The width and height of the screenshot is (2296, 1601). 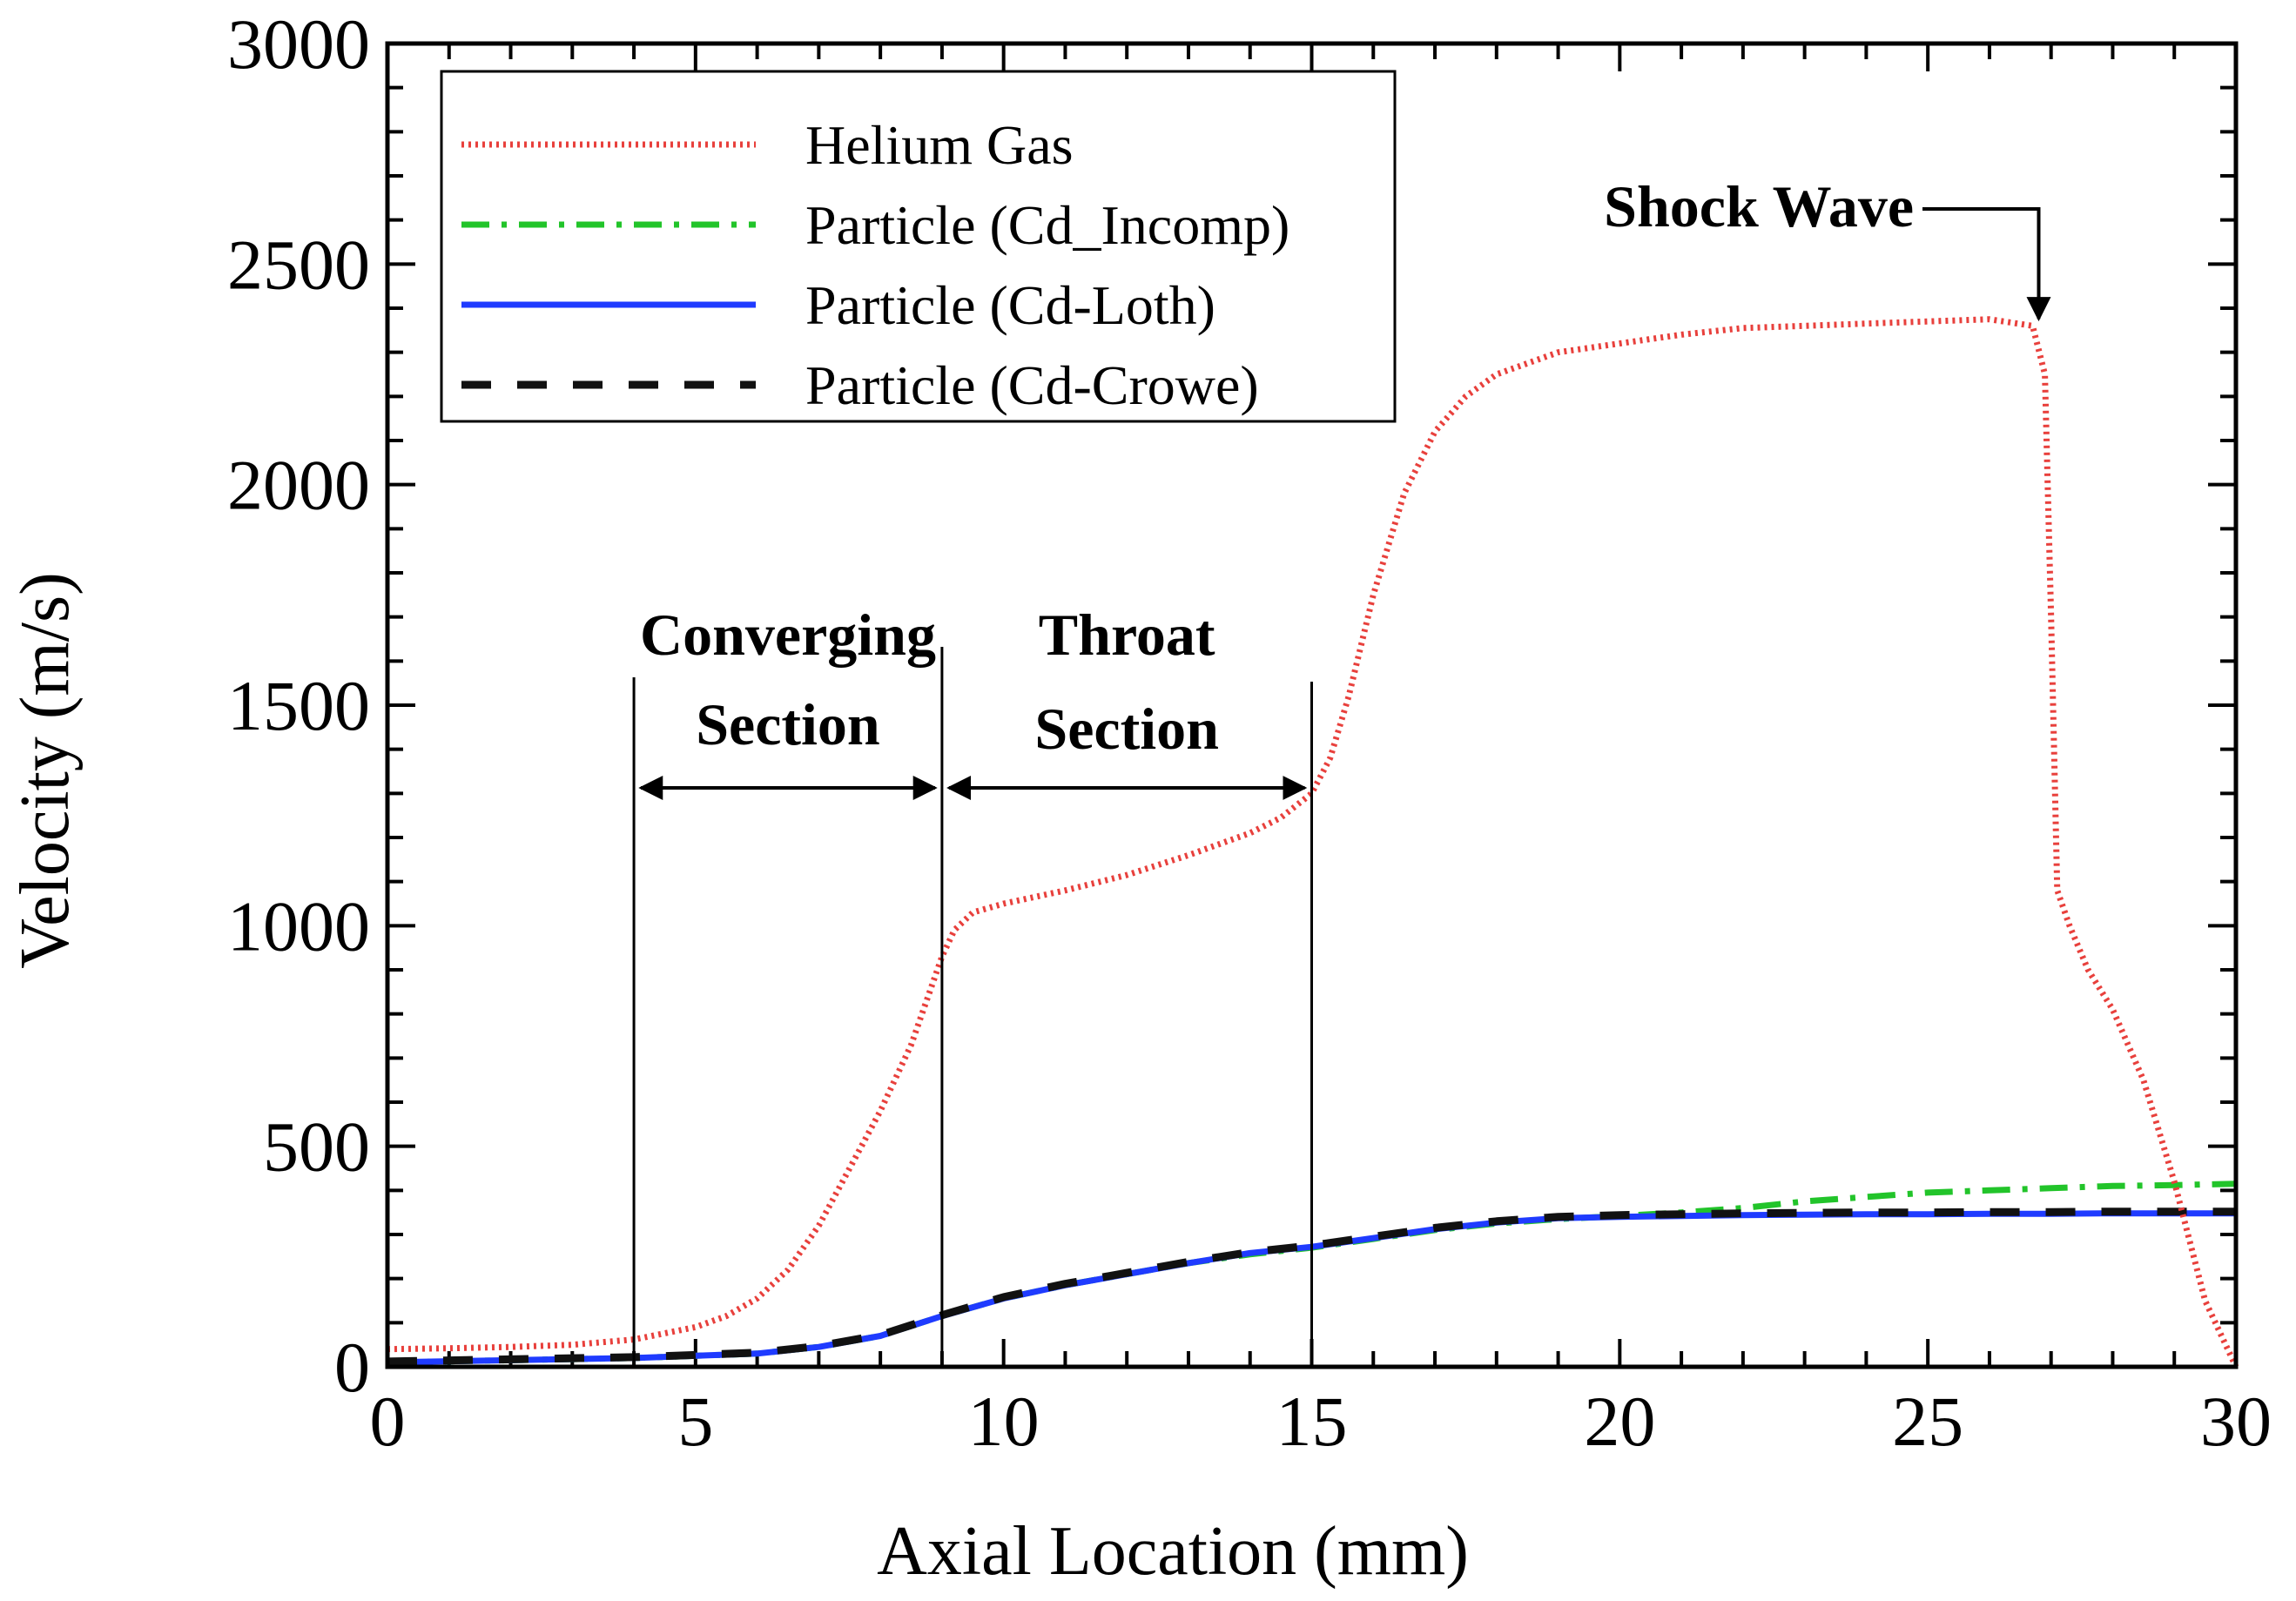 I want to click on y-tick-label: 500, so click(x=316, y=1147).